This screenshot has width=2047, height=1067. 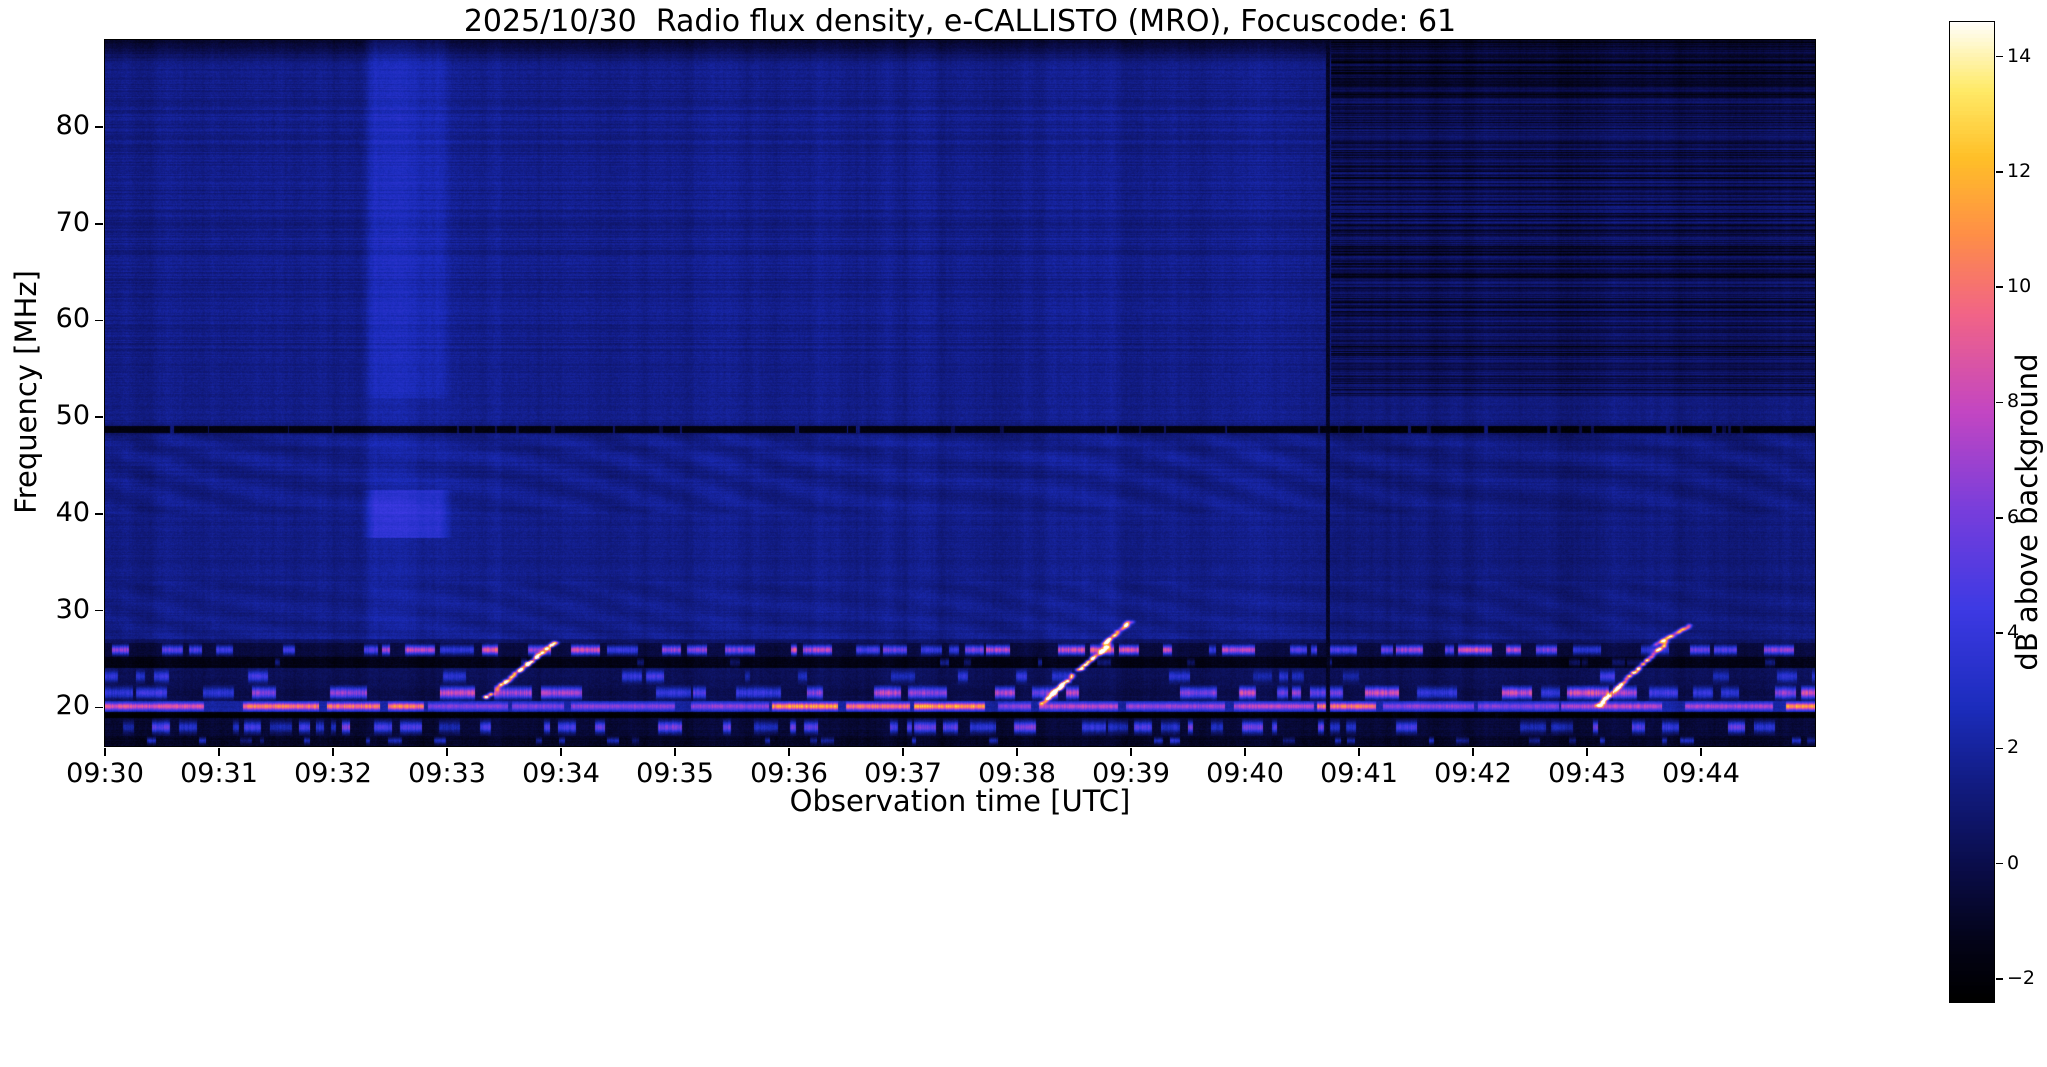 I want to click on y-tick-label: 50, so click(x=72, y=416).